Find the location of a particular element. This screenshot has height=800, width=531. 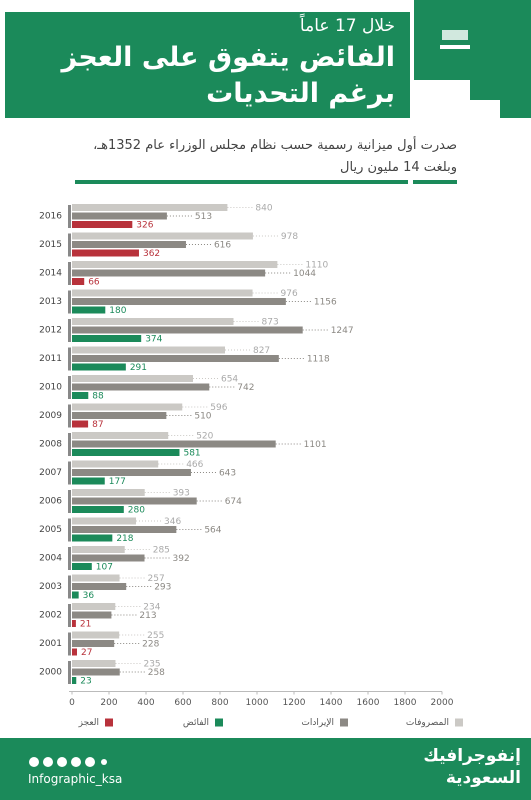

x-tick-label: 0 is located at coordinates (72, 703).